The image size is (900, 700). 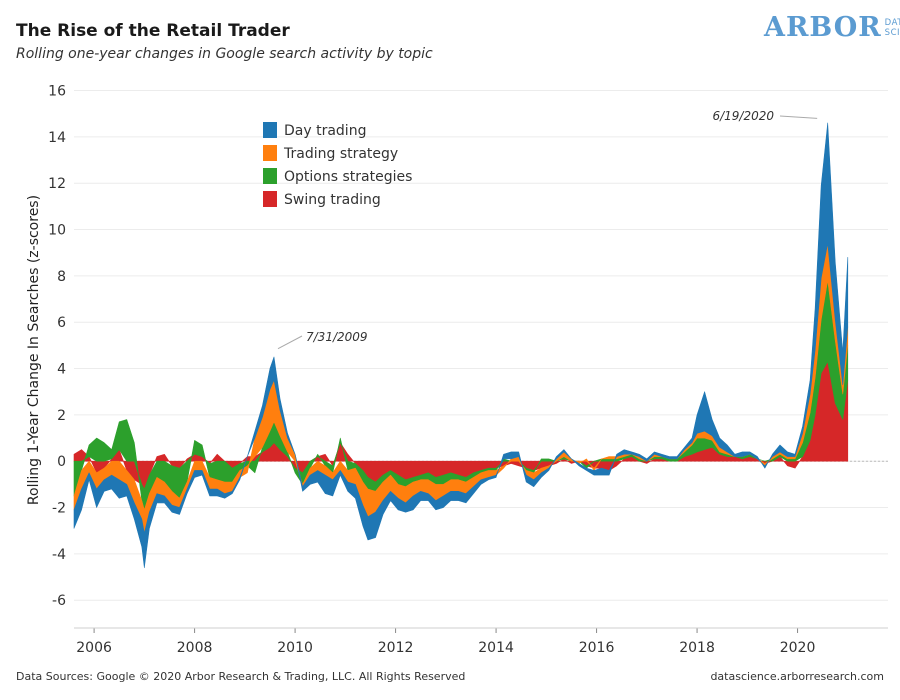 I want to click on y-tick-label: 2, so click(x=61, y=416).